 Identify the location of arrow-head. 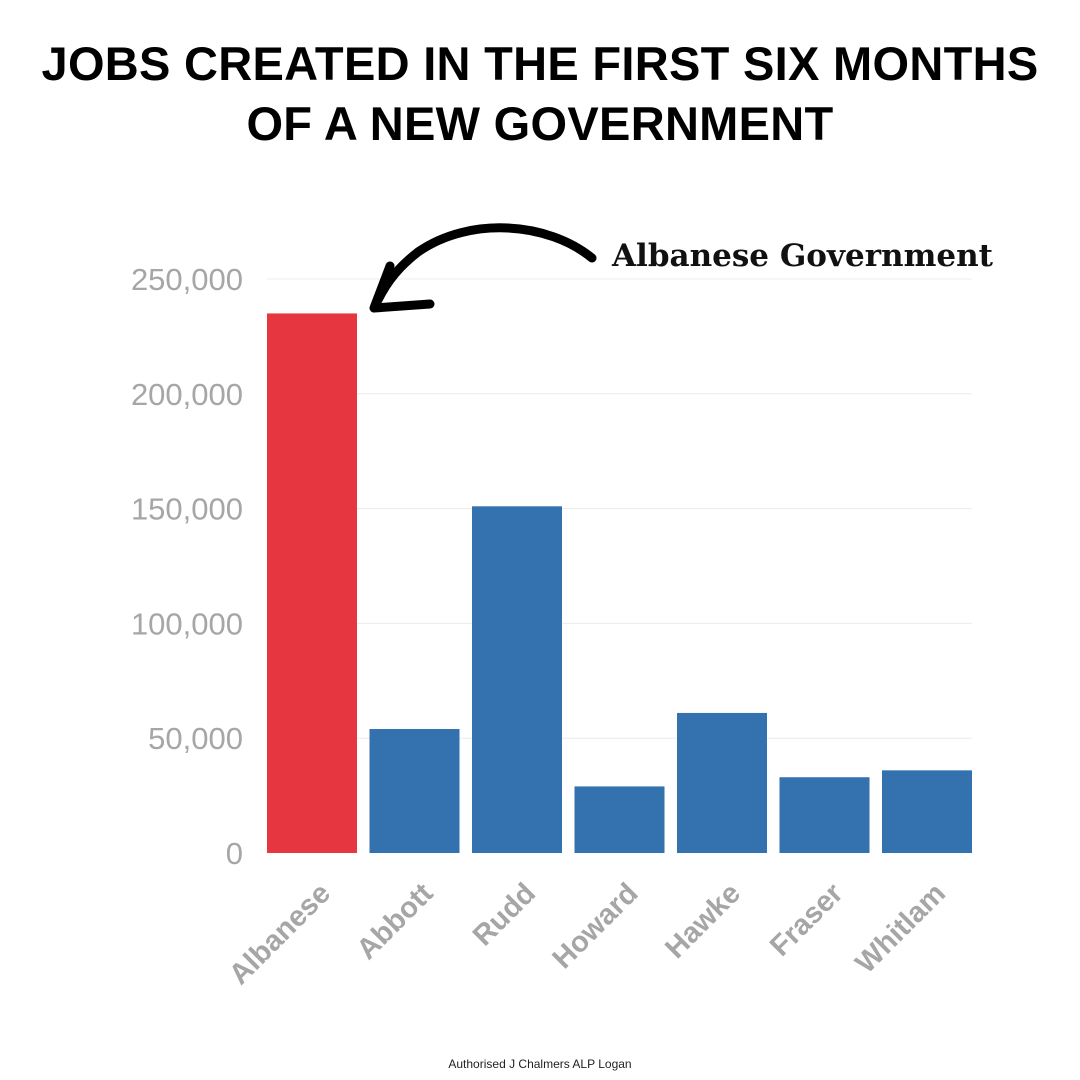
(402, 287).